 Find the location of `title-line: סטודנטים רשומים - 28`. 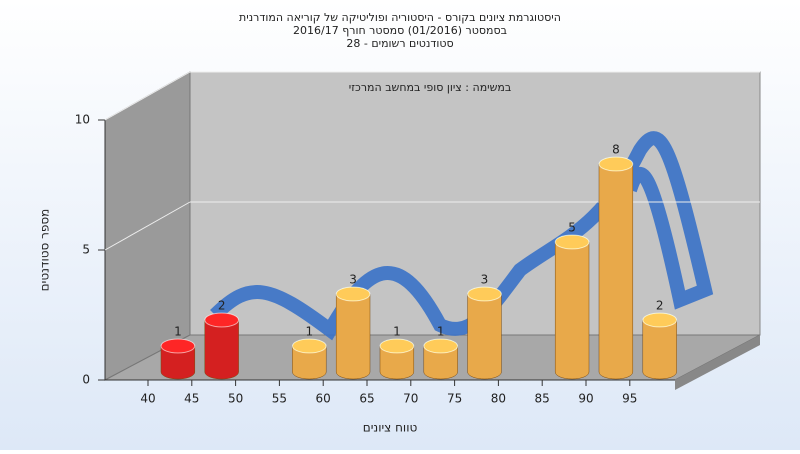

title-line: סטודנטים רשומים - 28 is located at coordinates (399, 43).